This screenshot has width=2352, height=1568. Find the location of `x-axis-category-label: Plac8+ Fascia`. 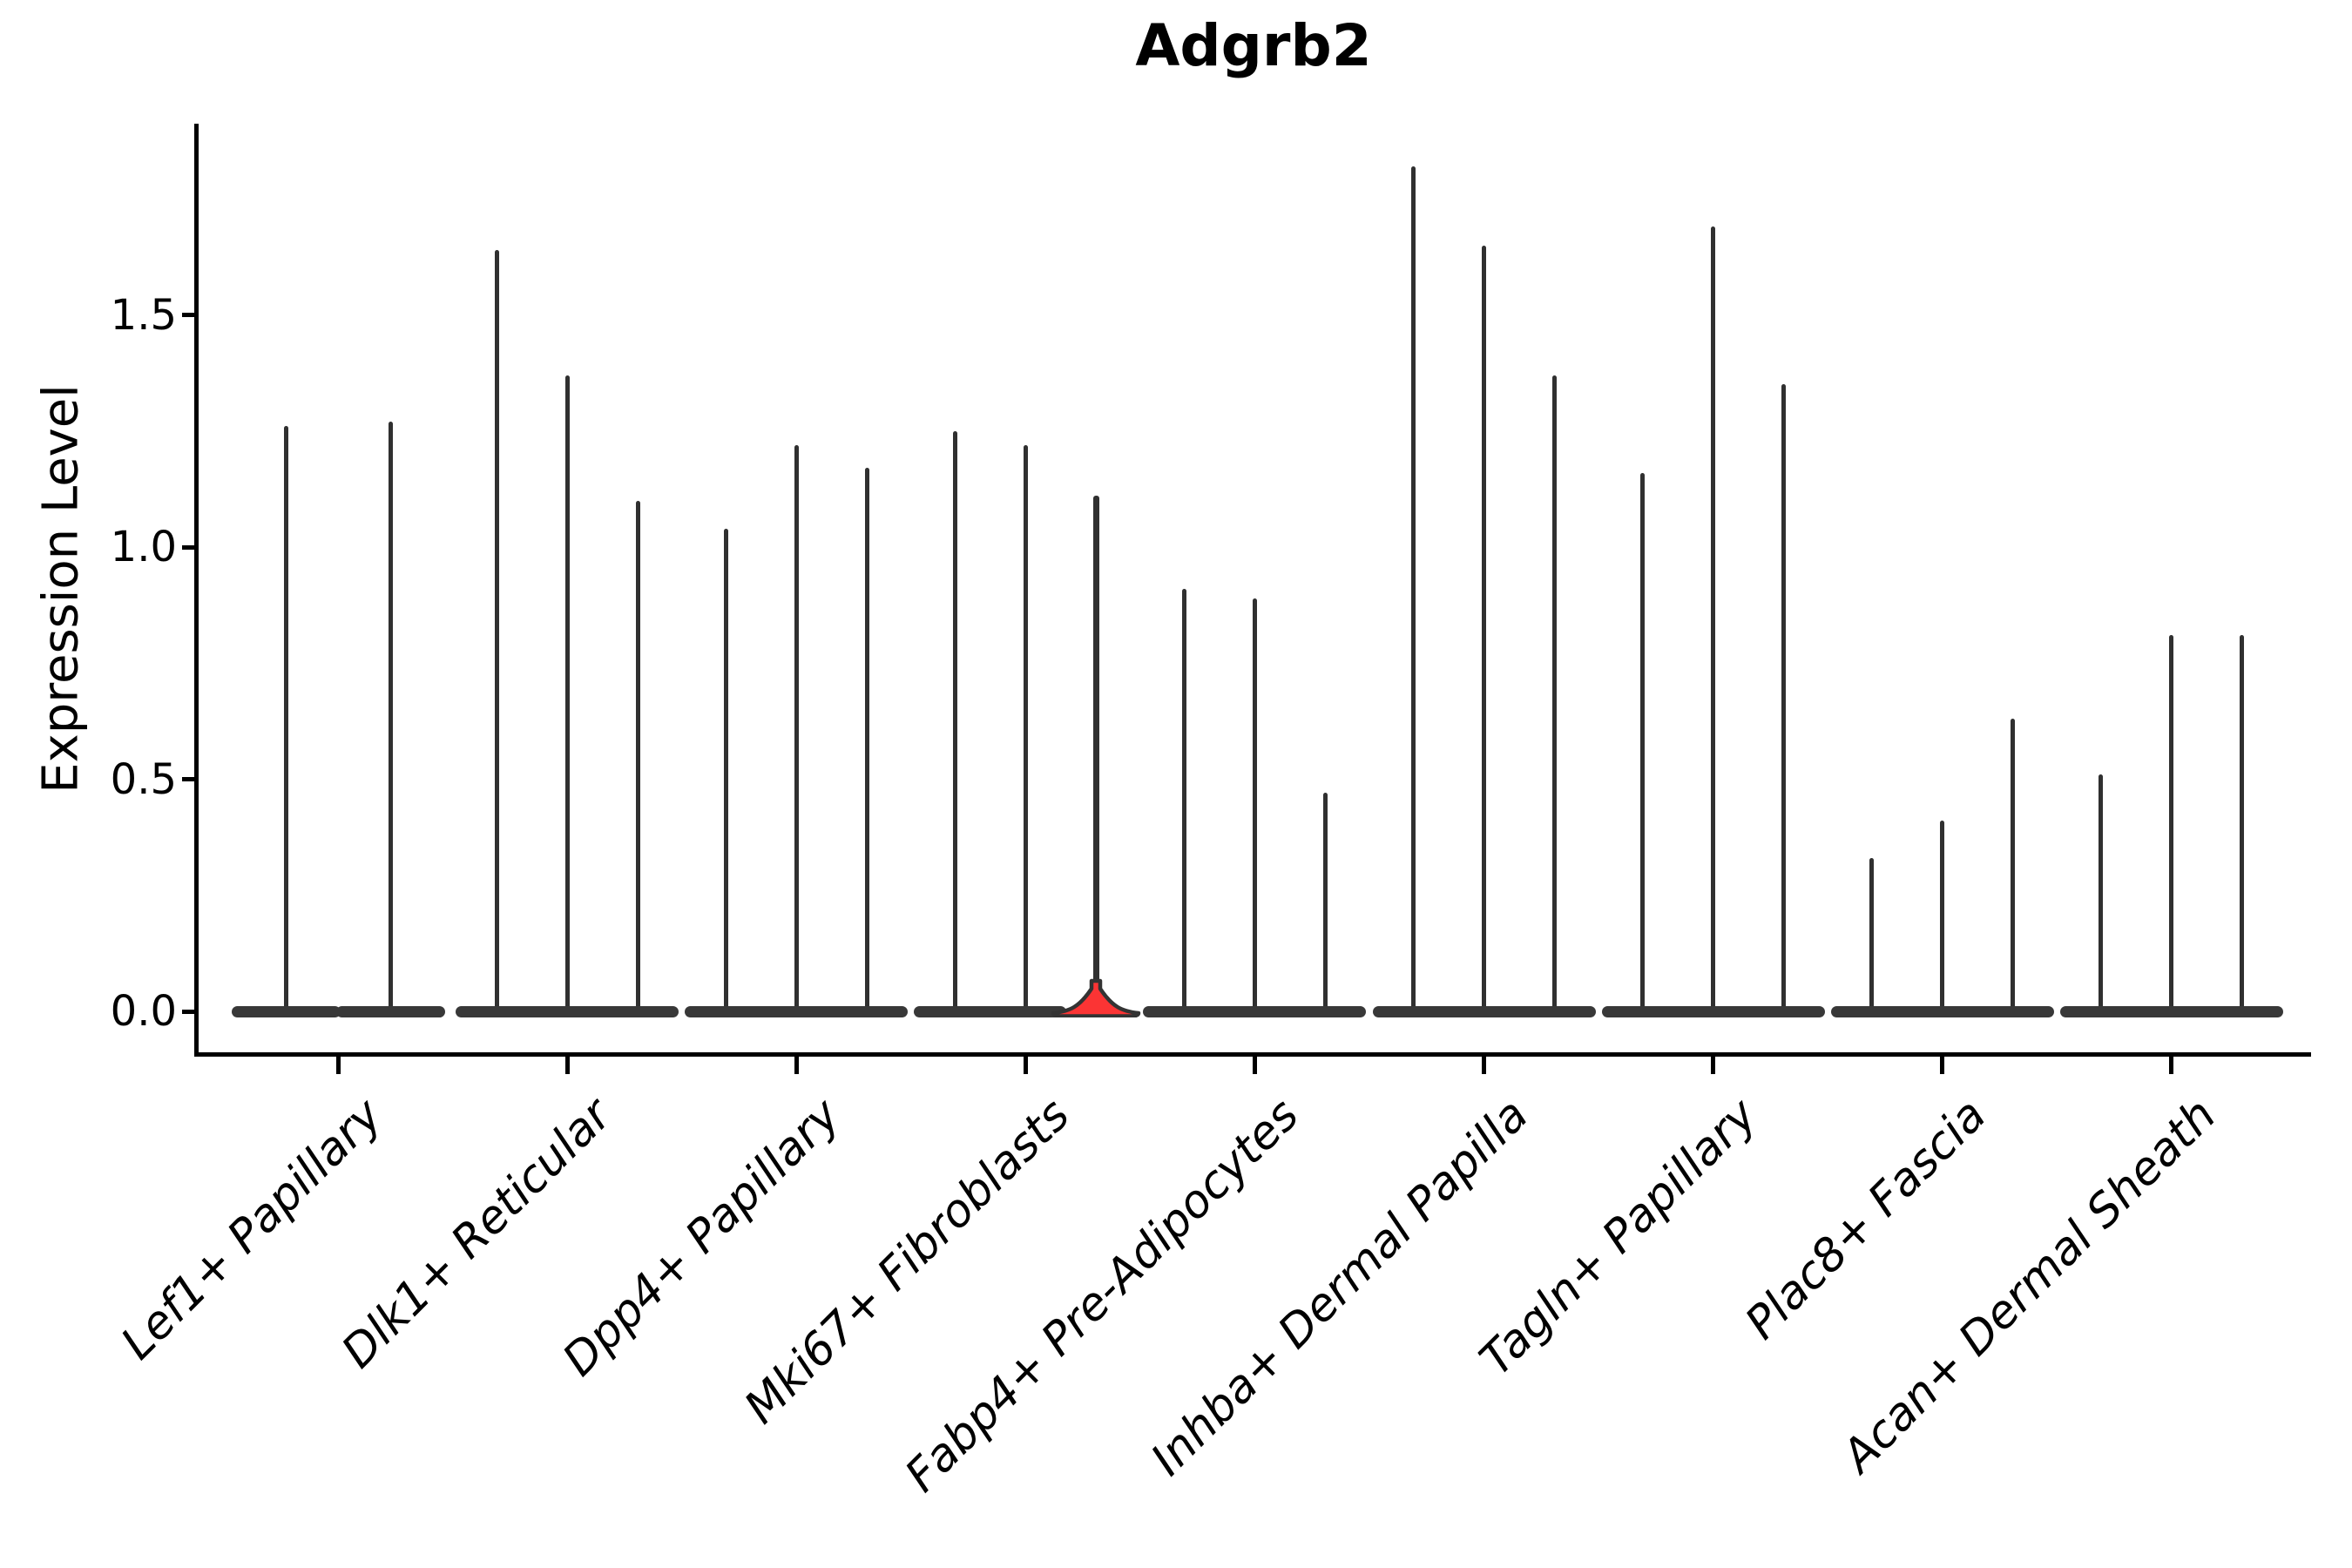

x-axis-category-label: Plac8+ Fascia is located at coordinates (1866, 1219).